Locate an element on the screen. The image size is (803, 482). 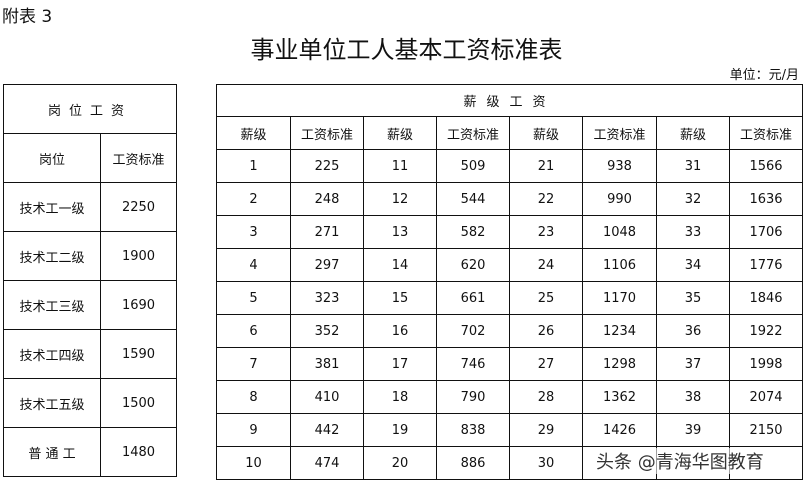
grade-cell: 10 is located at coordinates (253, 463).